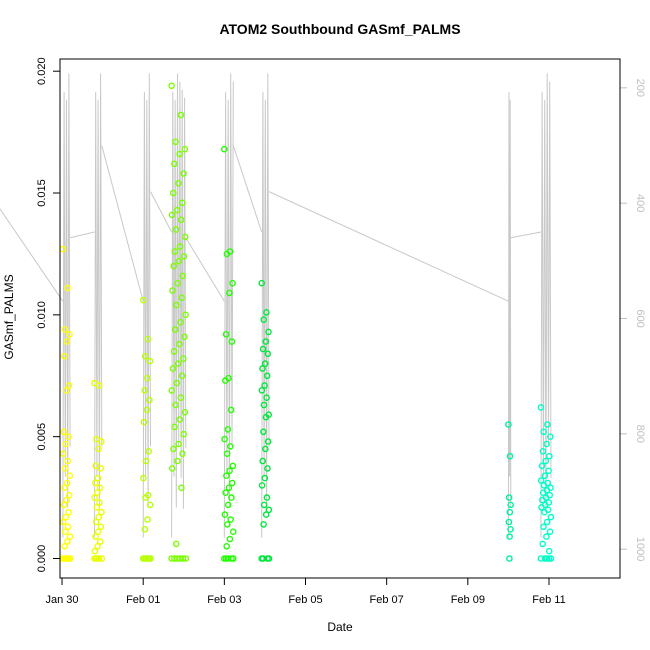 The image size is (650, 650). I want to click on x-tick-label: Jan 30, so click(62, 600).